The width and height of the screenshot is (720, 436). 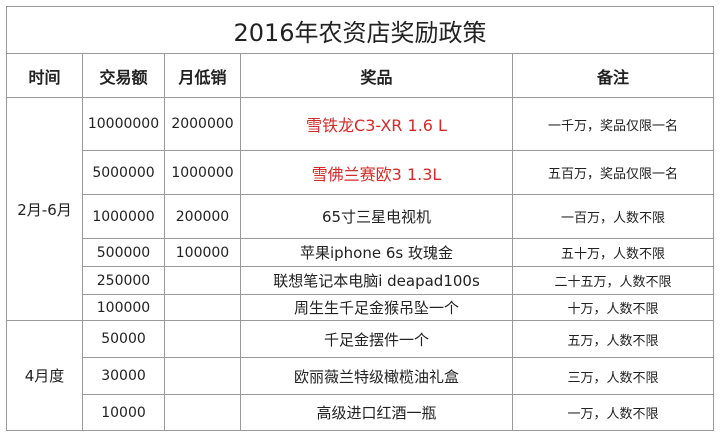 I want to click on min-monthly-cell: 1000000, so click(x=202, y=172).